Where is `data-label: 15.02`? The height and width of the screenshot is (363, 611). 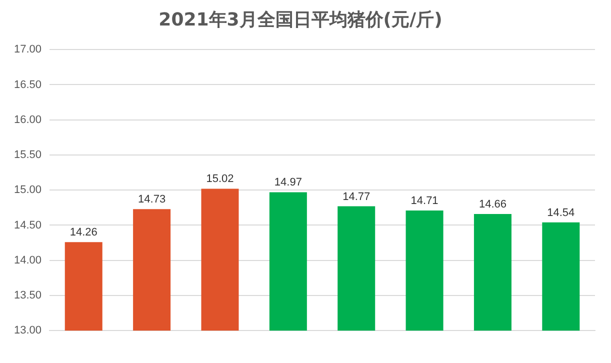
data-label: 15.02 is located at coordinates (220, 179).